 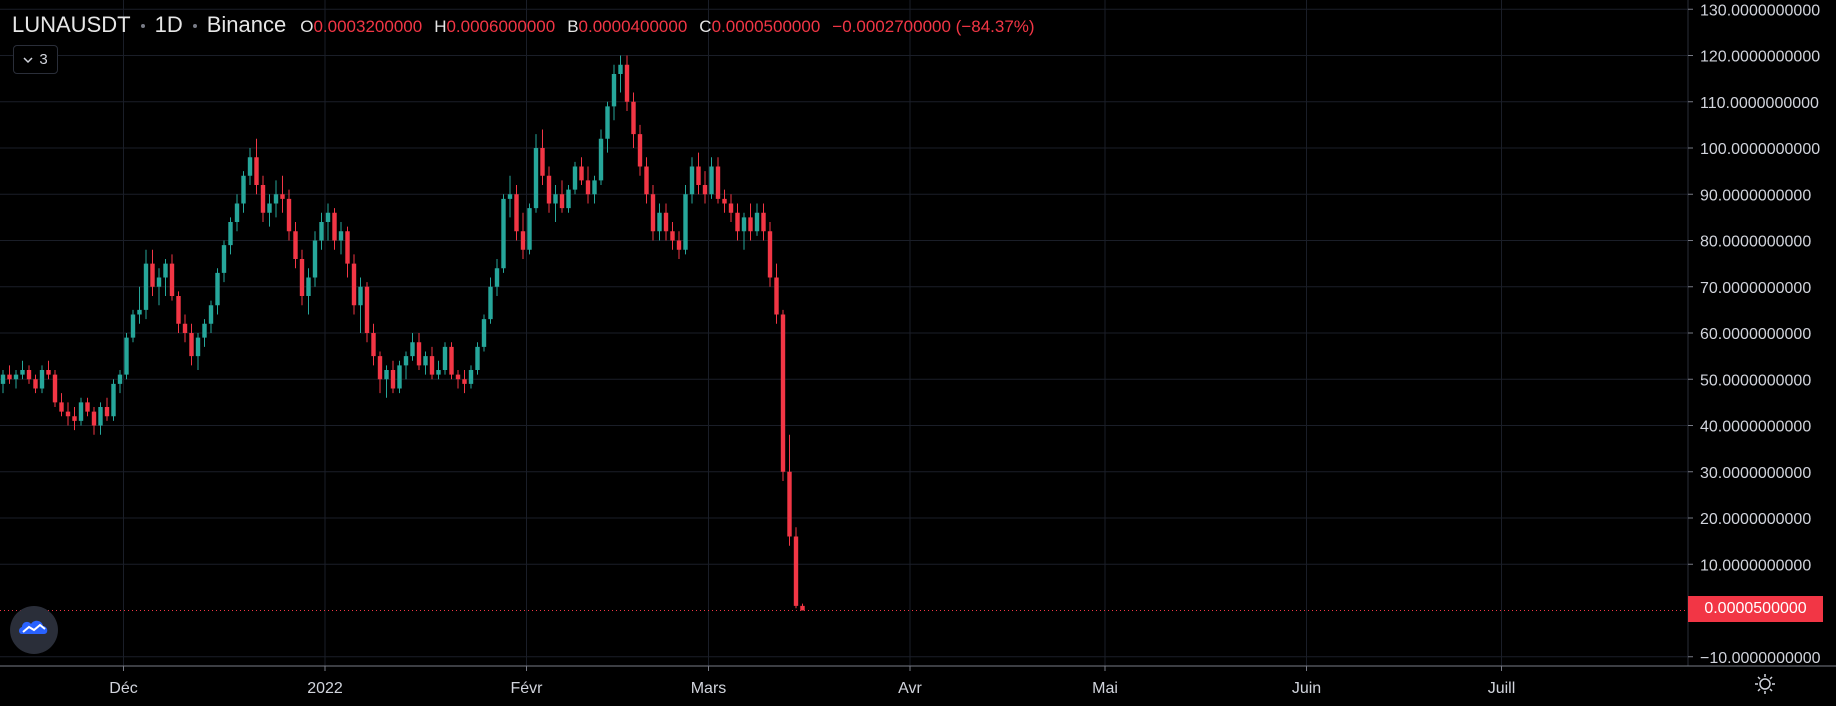 I want to click on y-tick-label: 60.0000000000, so click(x=1755, y=334).